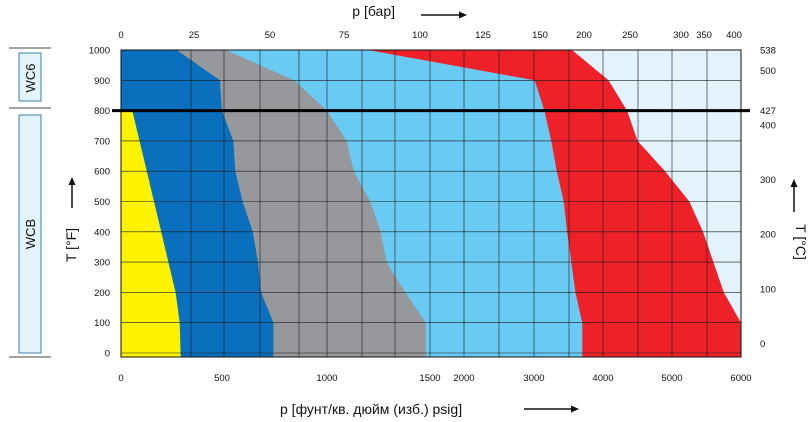 This screenshot has height=422, width=811. I want to click on x-top-tick-label: 75, so click(344, 35).